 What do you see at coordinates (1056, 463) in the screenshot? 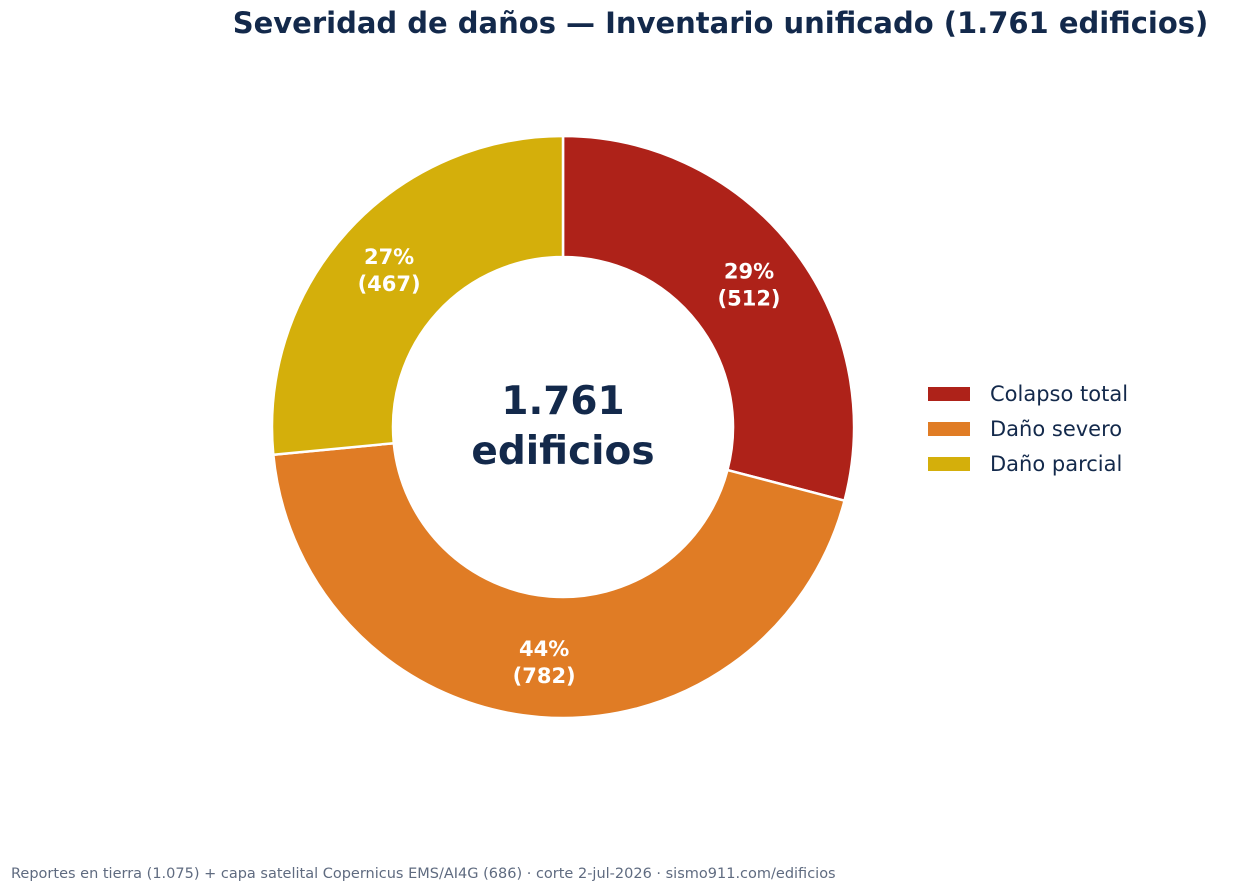
I see `legend-label-dano-parcial: Daño parcial` at bounding box center [1056, 463].